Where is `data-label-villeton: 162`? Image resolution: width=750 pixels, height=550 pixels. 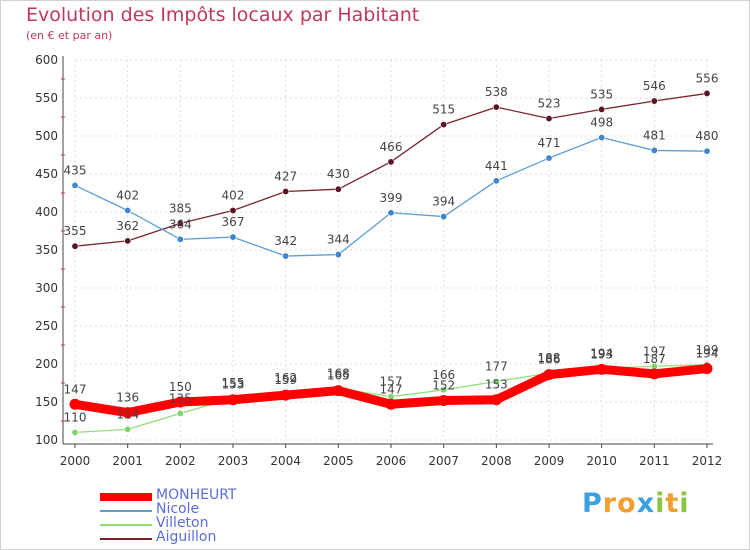
data-label-villeton: 162 is located at coordinates (285, 378).